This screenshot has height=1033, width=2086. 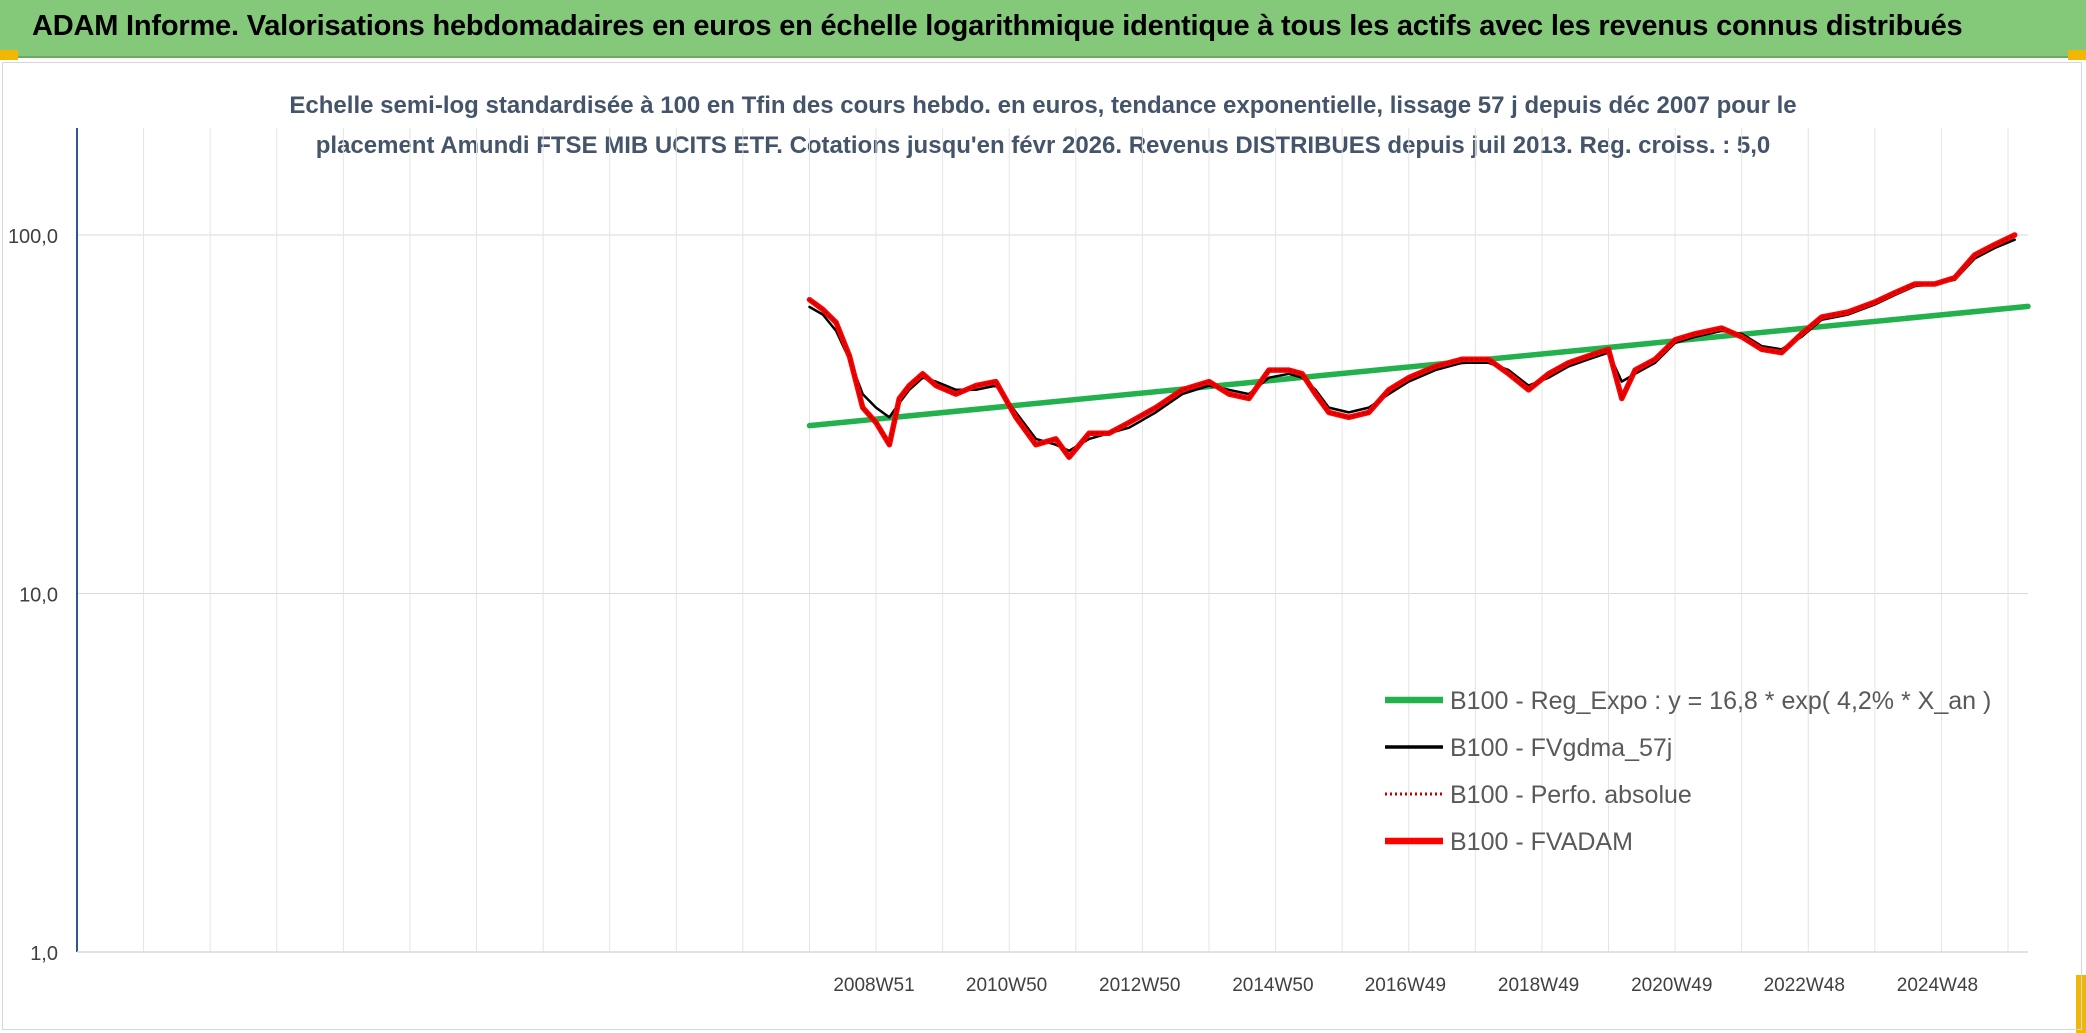 I want to click on y-tick-label-0: 1,0, so click(x=44, y=954).